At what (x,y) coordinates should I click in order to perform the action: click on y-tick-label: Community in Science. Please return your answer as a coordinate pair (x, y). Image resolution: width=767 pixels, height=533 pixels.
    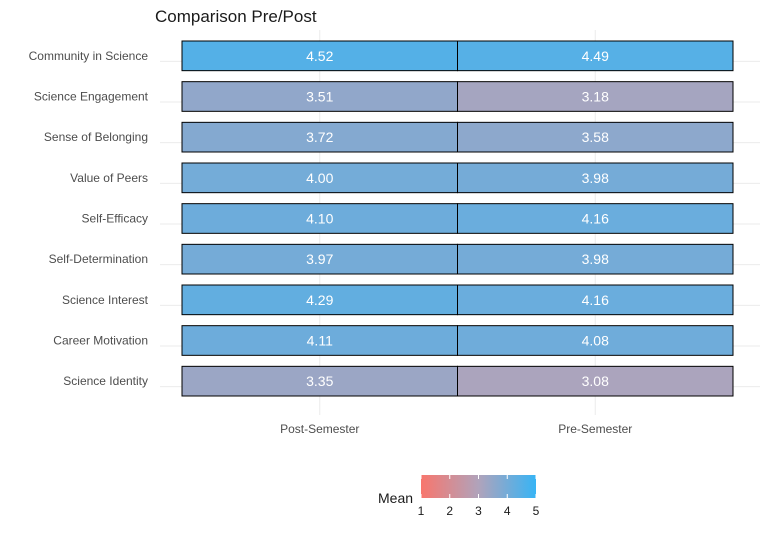
    Looking at the image, I should click on (89, 56).